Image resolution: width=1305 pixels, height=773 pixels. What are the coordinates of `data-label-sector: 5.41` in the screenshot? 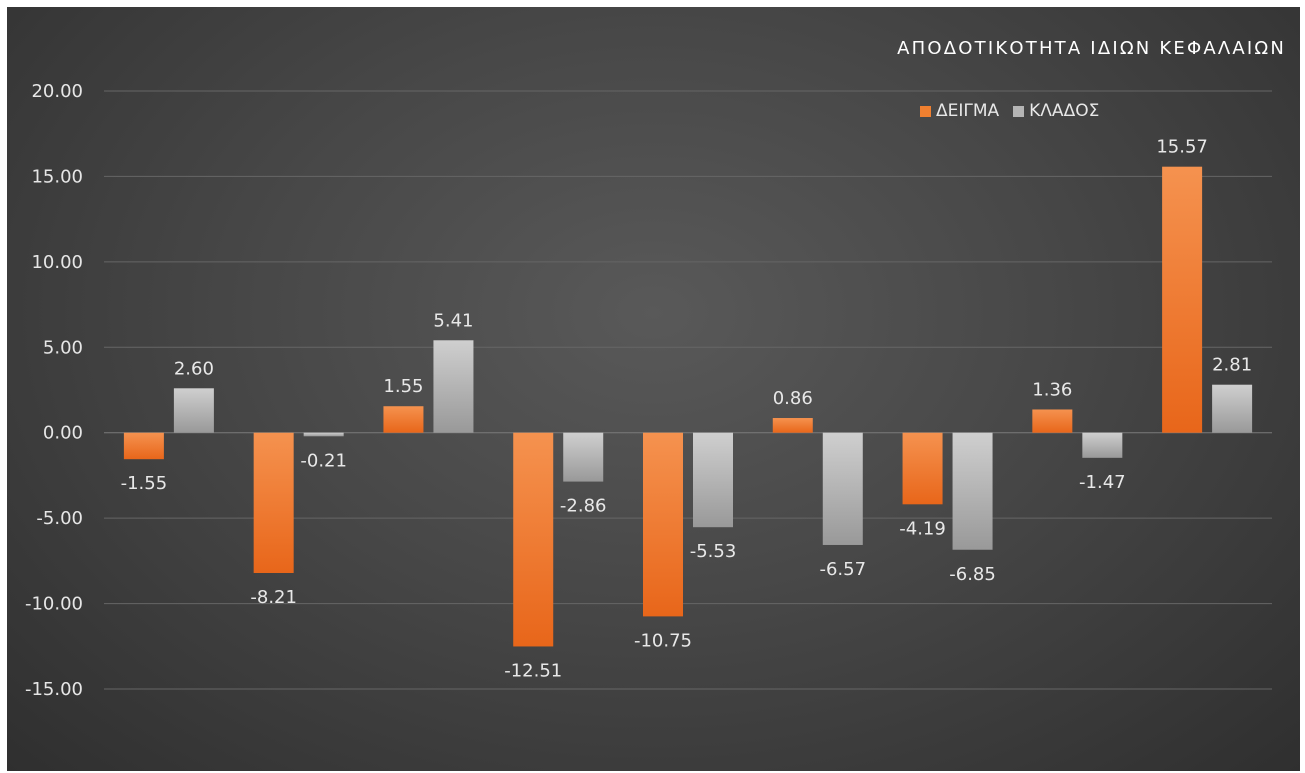 It's located at (453, 320).